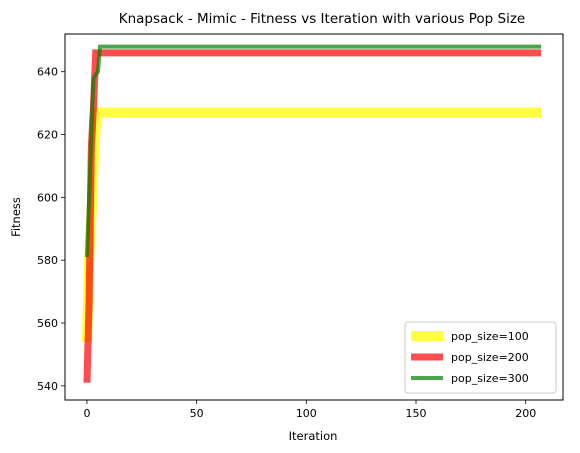  What do you see at coordinates (47, 197) in the screenshot?
I see `y-tick-label: 600` at bounding box center [47, 197].